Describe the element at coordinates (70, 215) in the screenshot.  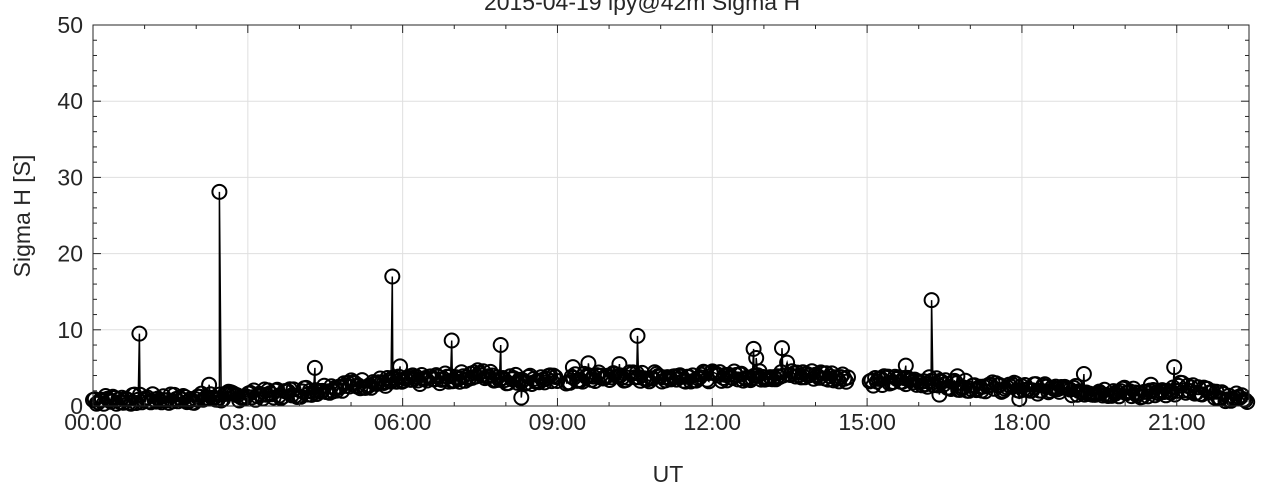
I see `y-tick-labels: 0 10 20 30 40 50` at that location.